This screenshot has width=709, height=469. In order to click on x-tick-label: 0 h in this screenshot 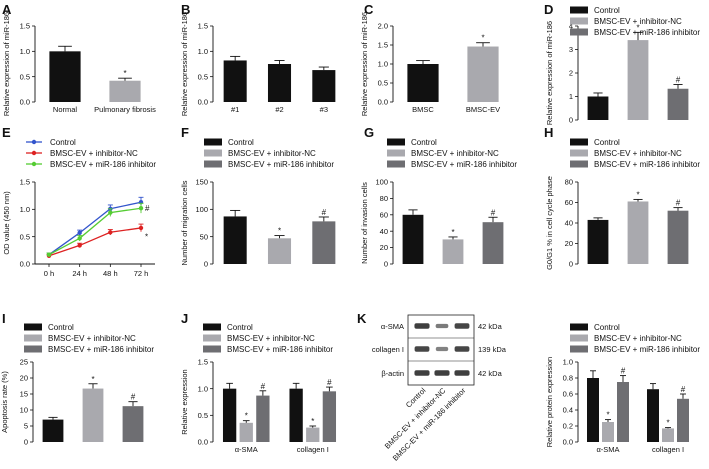, I will do `click(49, 273)`.